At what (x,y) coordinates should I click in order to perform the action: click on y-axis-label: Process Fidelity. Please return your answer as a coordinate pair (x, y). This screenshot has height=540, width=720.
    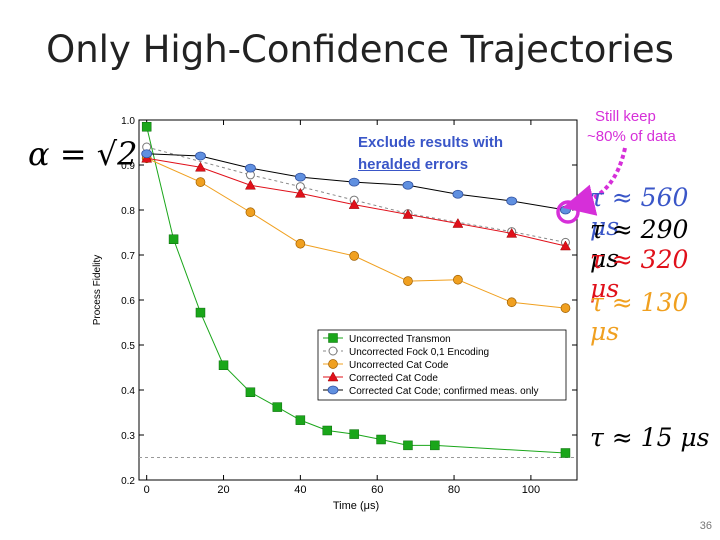
    Looking at the image, I should click on (97, 290).